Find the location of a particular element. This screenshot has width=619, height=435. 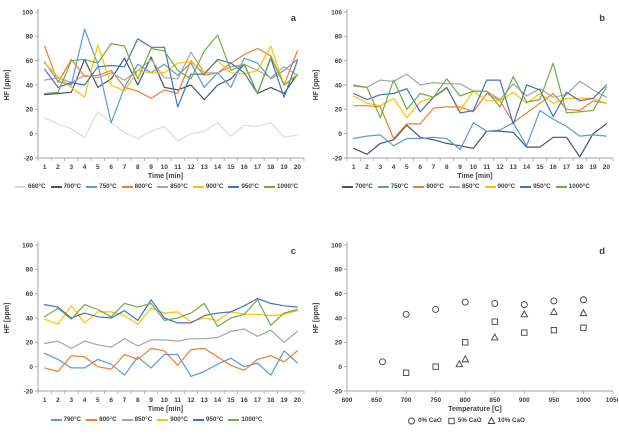

panel-letter: d is located at coordinates (602, 251).